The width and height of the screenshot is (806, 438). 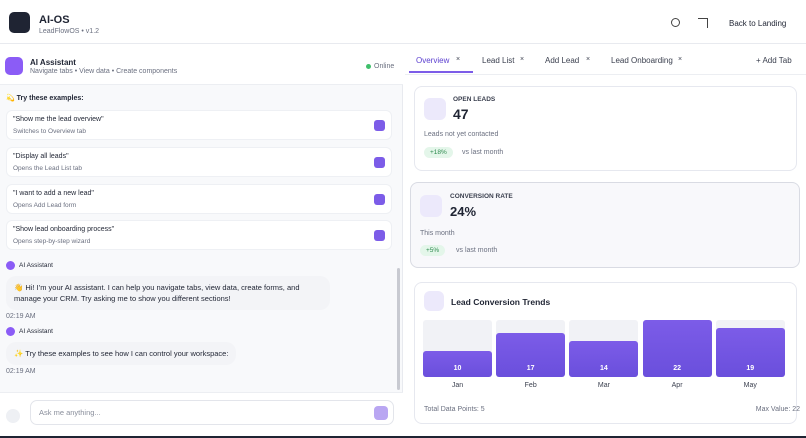 What do you see at coordinates (642, 60) in the screenshot?
I see `tab: Lead Onboarding` at bounding box center [642, 60].